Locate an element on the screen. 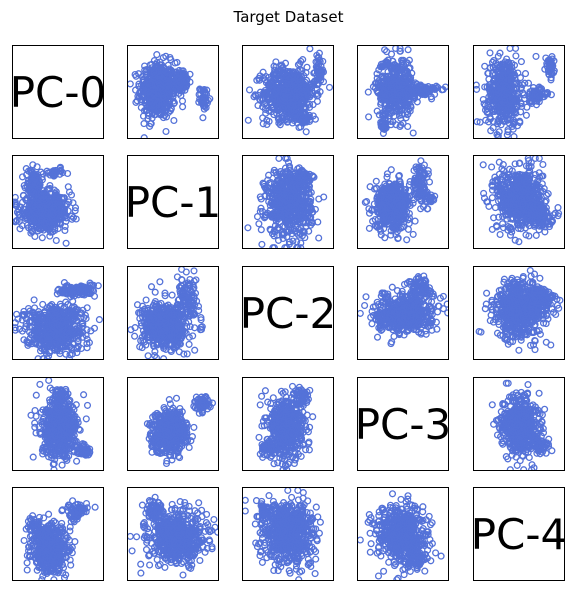 Image resolution: width=577 pixels, height=593 pixels. scatter-panel is located at coordinates (403, 92).